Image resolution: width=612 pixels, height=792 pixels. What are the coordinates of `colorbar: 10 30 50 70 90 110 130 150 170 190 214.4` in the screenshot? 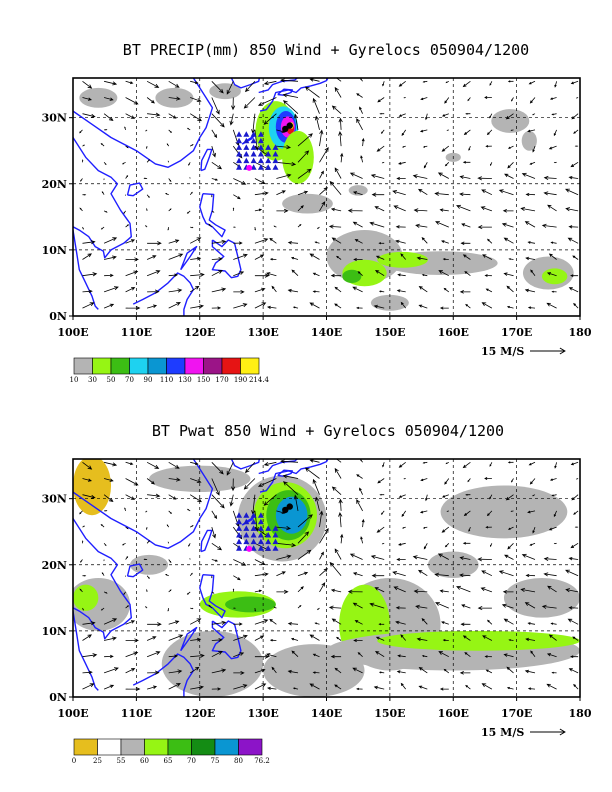 It's located at (170, 370).